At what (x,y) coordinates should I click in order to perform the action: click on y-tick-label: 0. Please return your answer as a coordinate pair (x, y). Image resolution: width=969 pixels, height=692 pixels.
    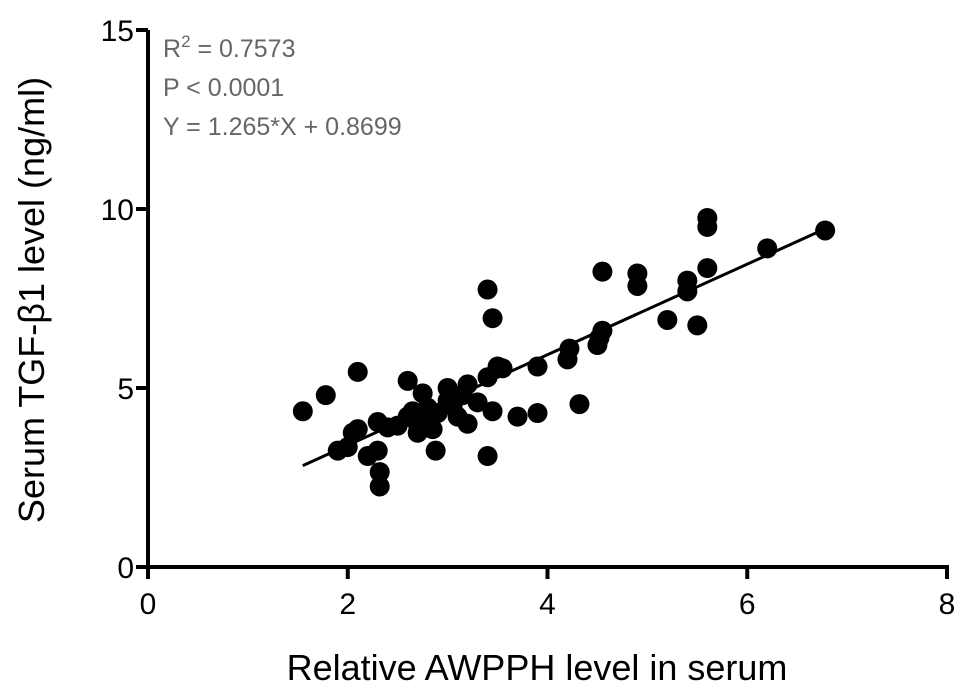
    Looking at the image, I should click on (125, 568).